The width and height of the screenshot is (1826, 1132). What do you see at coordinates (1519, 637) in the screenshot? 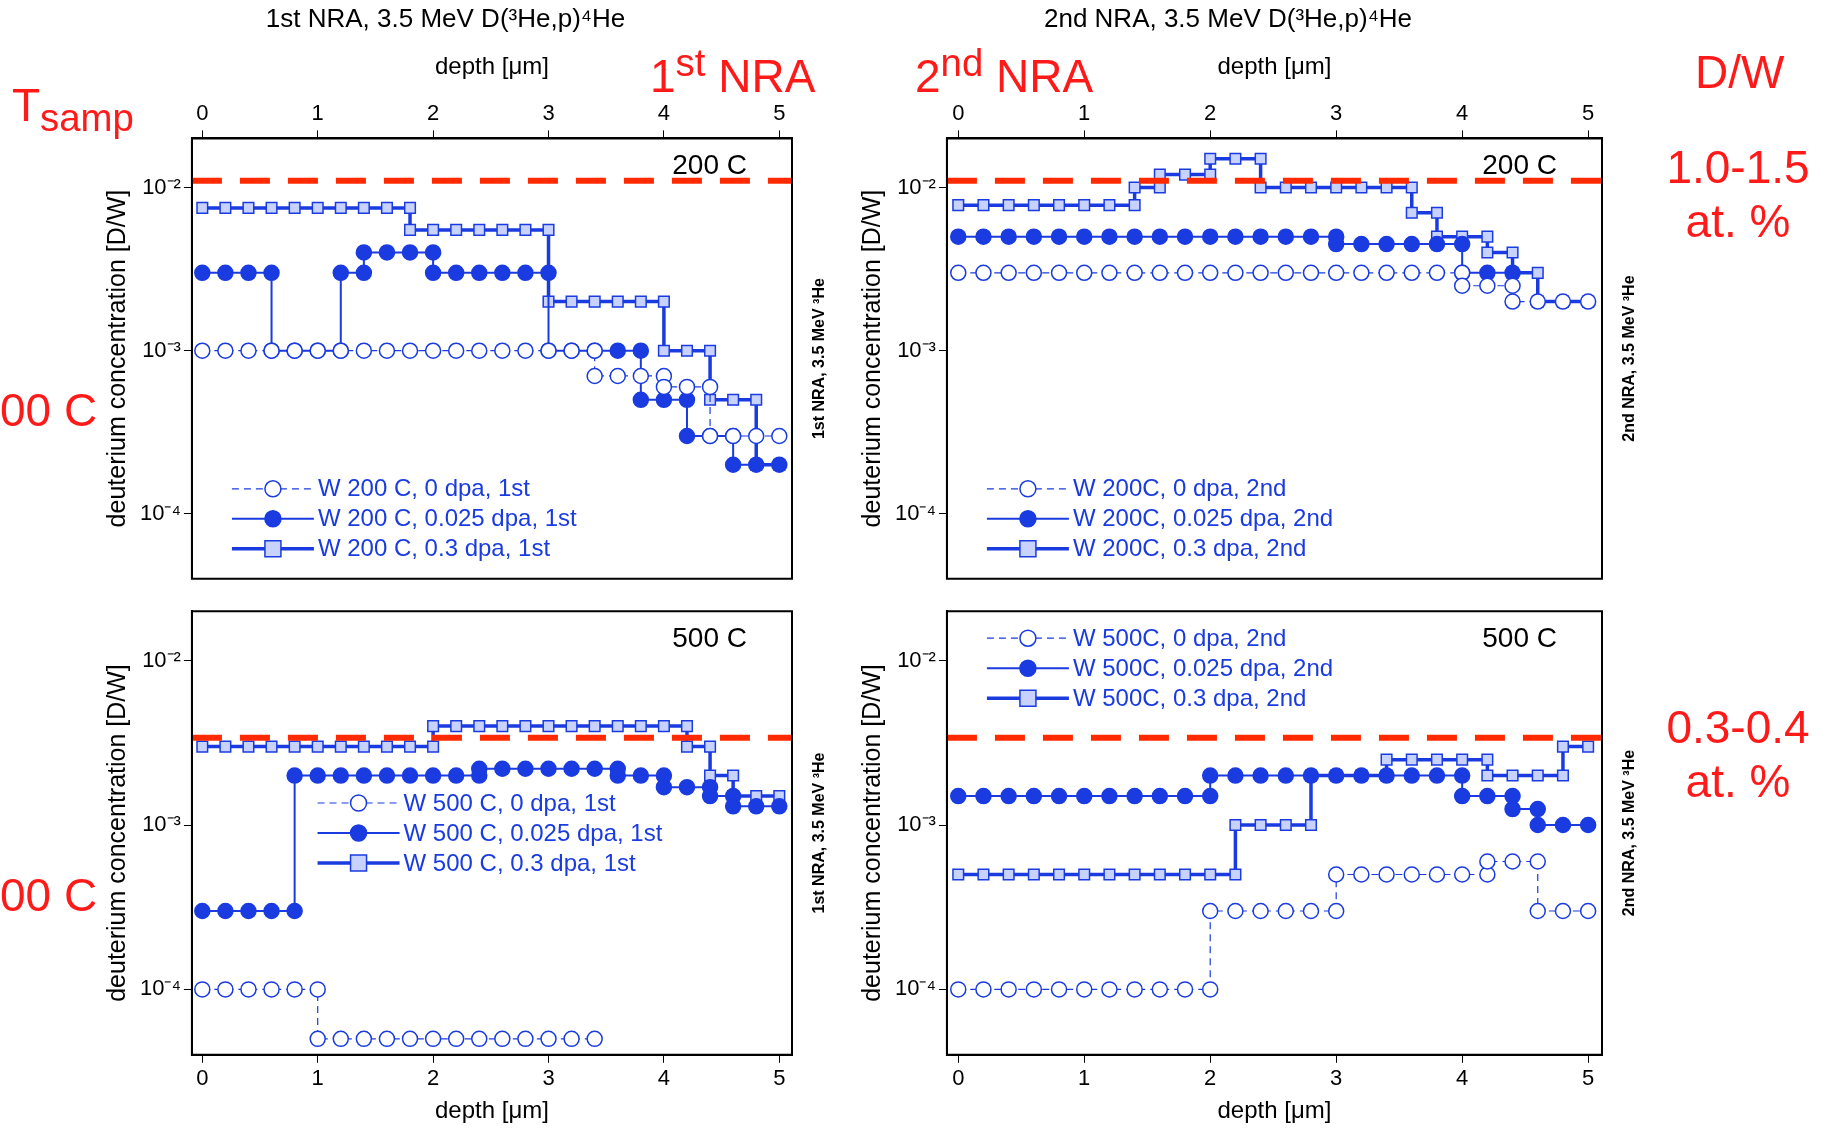
I see `annotation: 500 C` at bounding box center [1519, 637].